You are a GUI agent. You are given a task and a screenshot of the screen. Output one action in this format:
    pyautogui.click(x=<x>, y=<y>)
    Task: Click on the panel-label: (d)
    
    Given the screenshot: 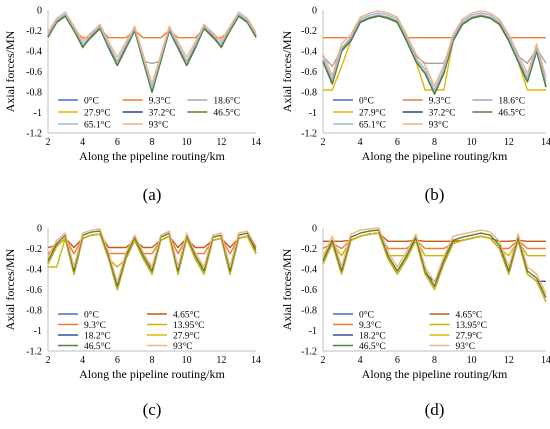 What is the action you would take?
    pyautogui.click(x=435, y=409)
    